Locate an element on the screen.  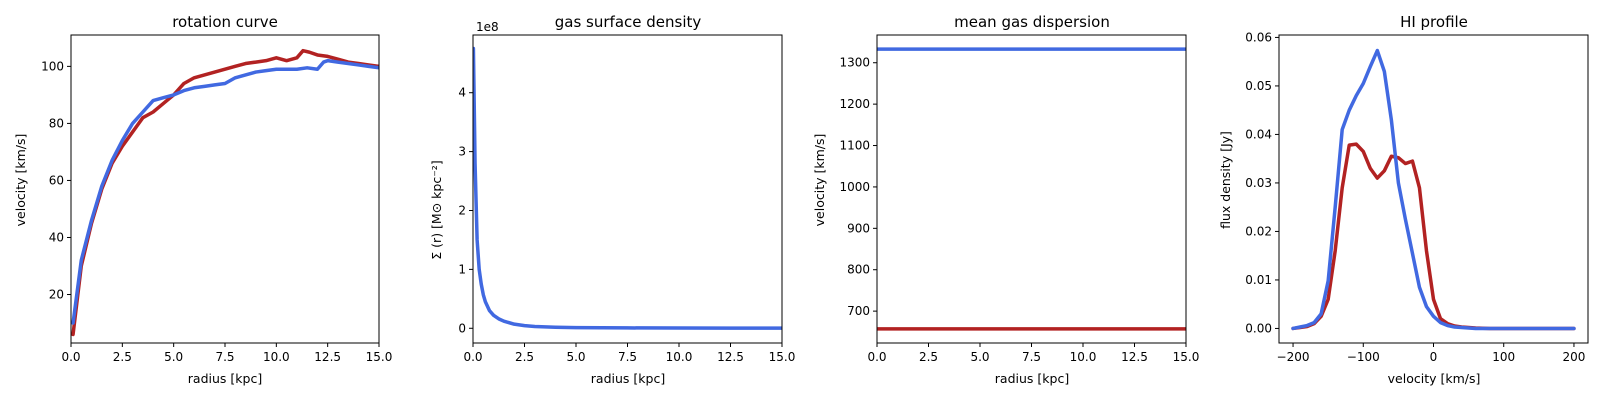
x-axis-label: velocity [km/s] is located at coordinates (1434, 378).